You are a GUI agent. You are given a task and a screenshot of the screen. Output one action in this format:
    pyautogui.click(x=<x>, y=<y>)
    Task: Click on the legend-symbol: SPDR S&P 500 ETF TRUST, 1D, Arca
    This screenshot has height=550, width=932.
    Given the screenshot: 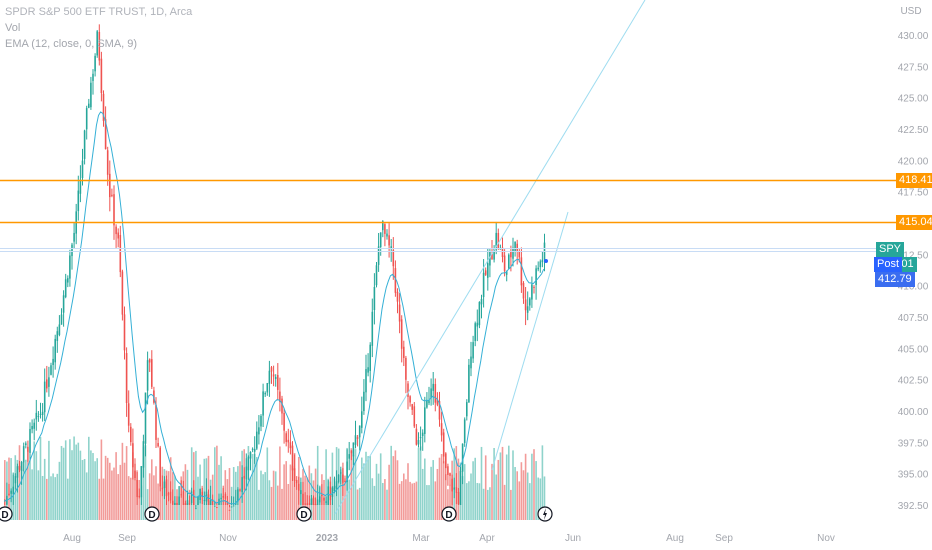 What is the action you would take?
    pyautogui.click(x=99, y=12)
    